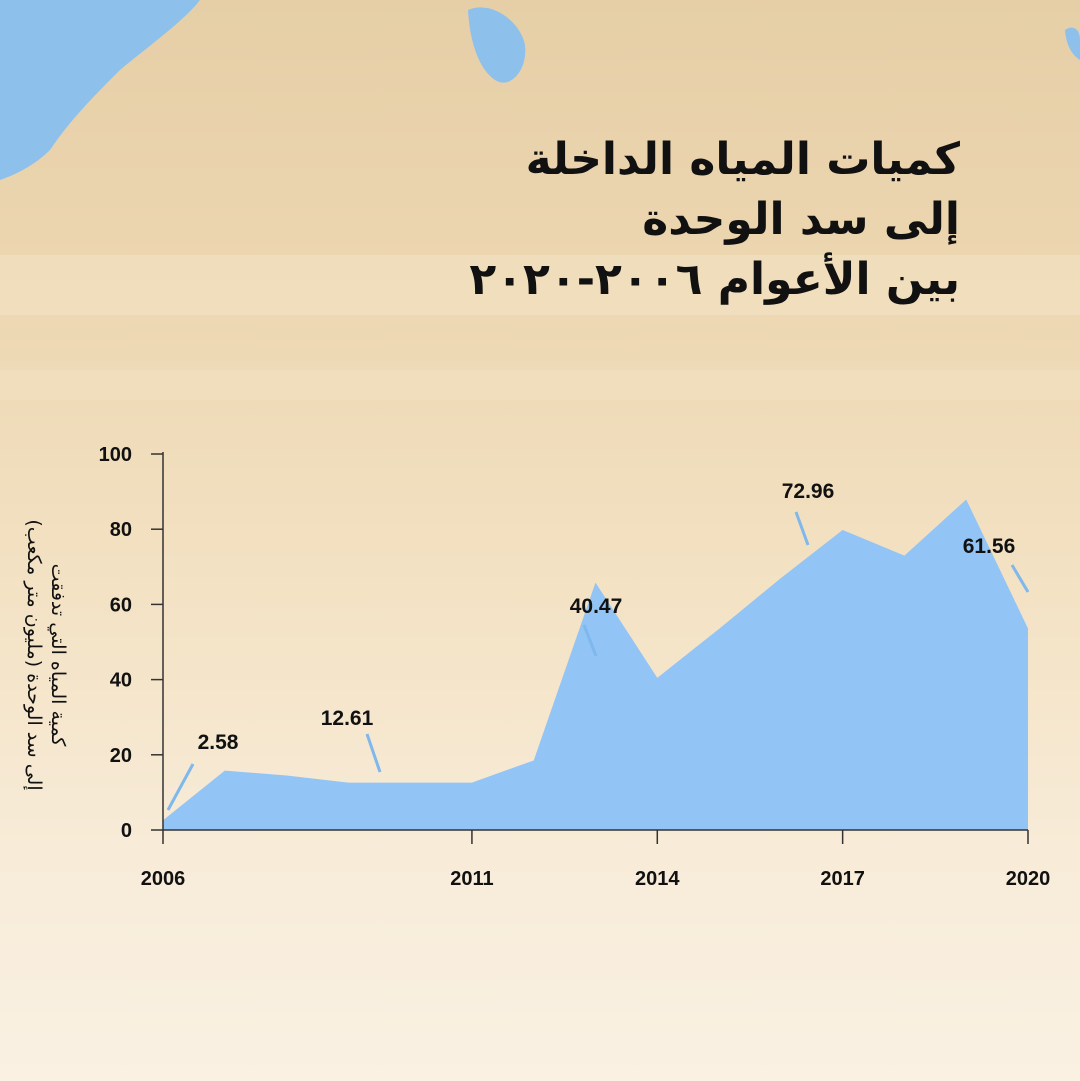  I want to click on y-tick-label: 60, so click(121, 605).